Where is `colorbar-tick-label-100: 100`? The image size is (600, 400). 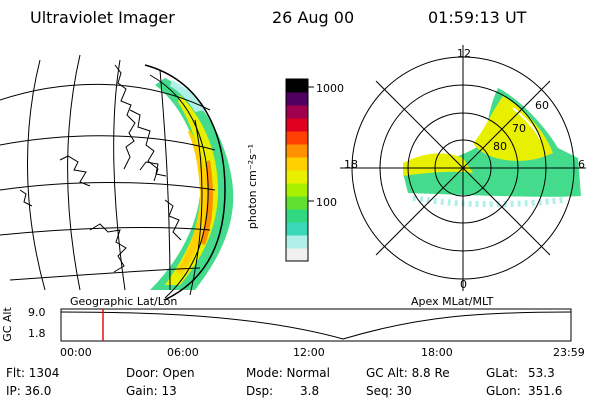
colorbar-tick-label-100: 100 is located at coordinates (326, 202).